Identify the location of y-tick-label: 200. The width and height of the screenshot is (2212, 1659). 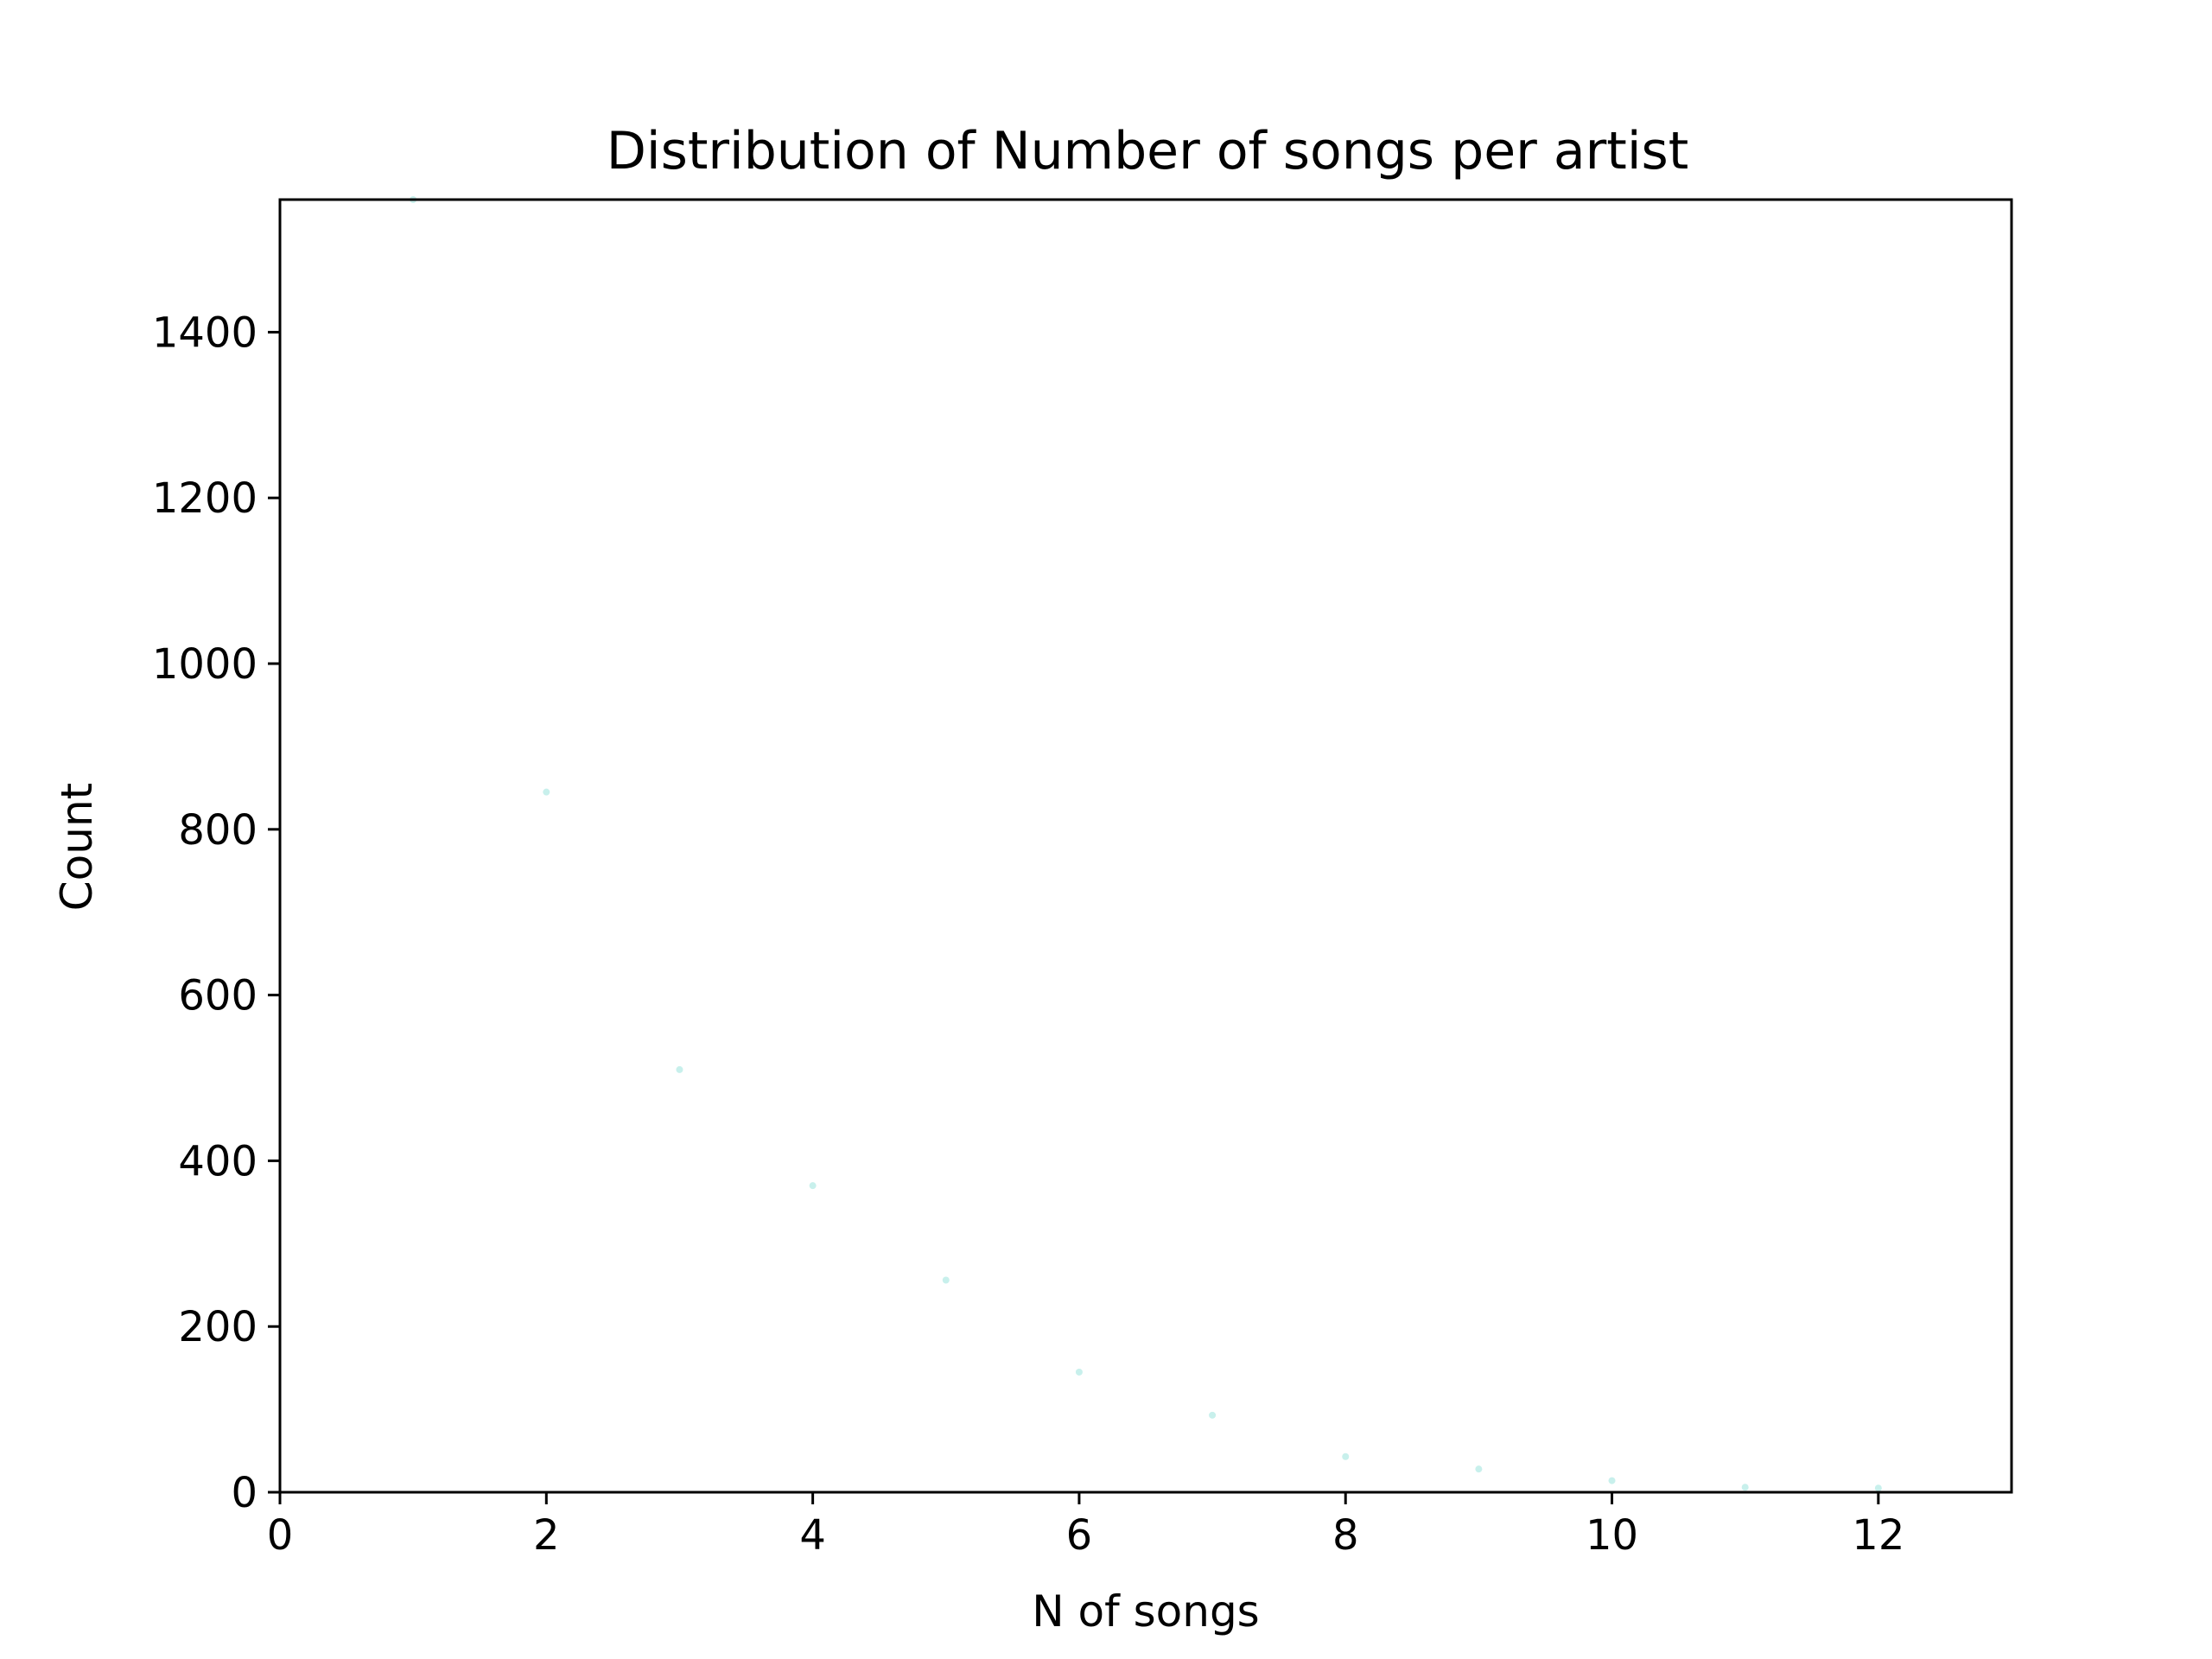
(217, 1327).